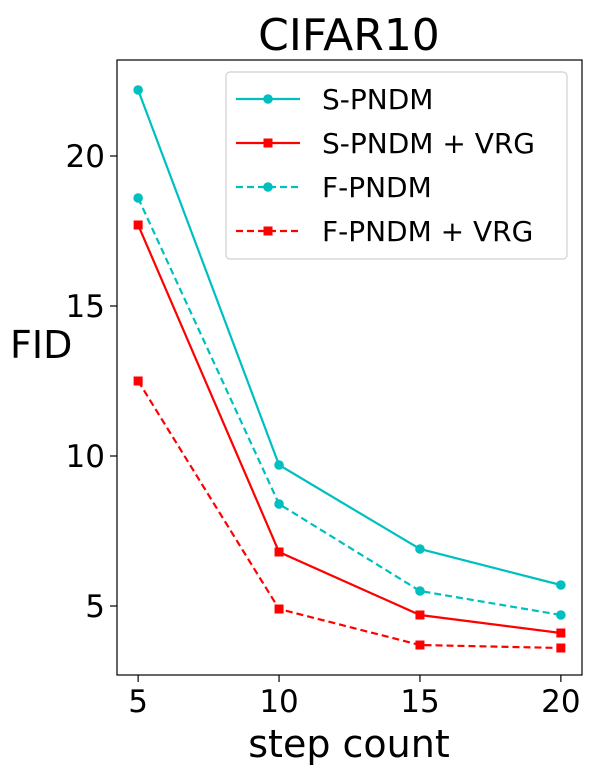 This screenshot has width=615, height=775. What do you see at coordinates (427, 231) in the screenshot?
I see `legend-label: F-PNDM + VRG` at bounding box center [427, 231].